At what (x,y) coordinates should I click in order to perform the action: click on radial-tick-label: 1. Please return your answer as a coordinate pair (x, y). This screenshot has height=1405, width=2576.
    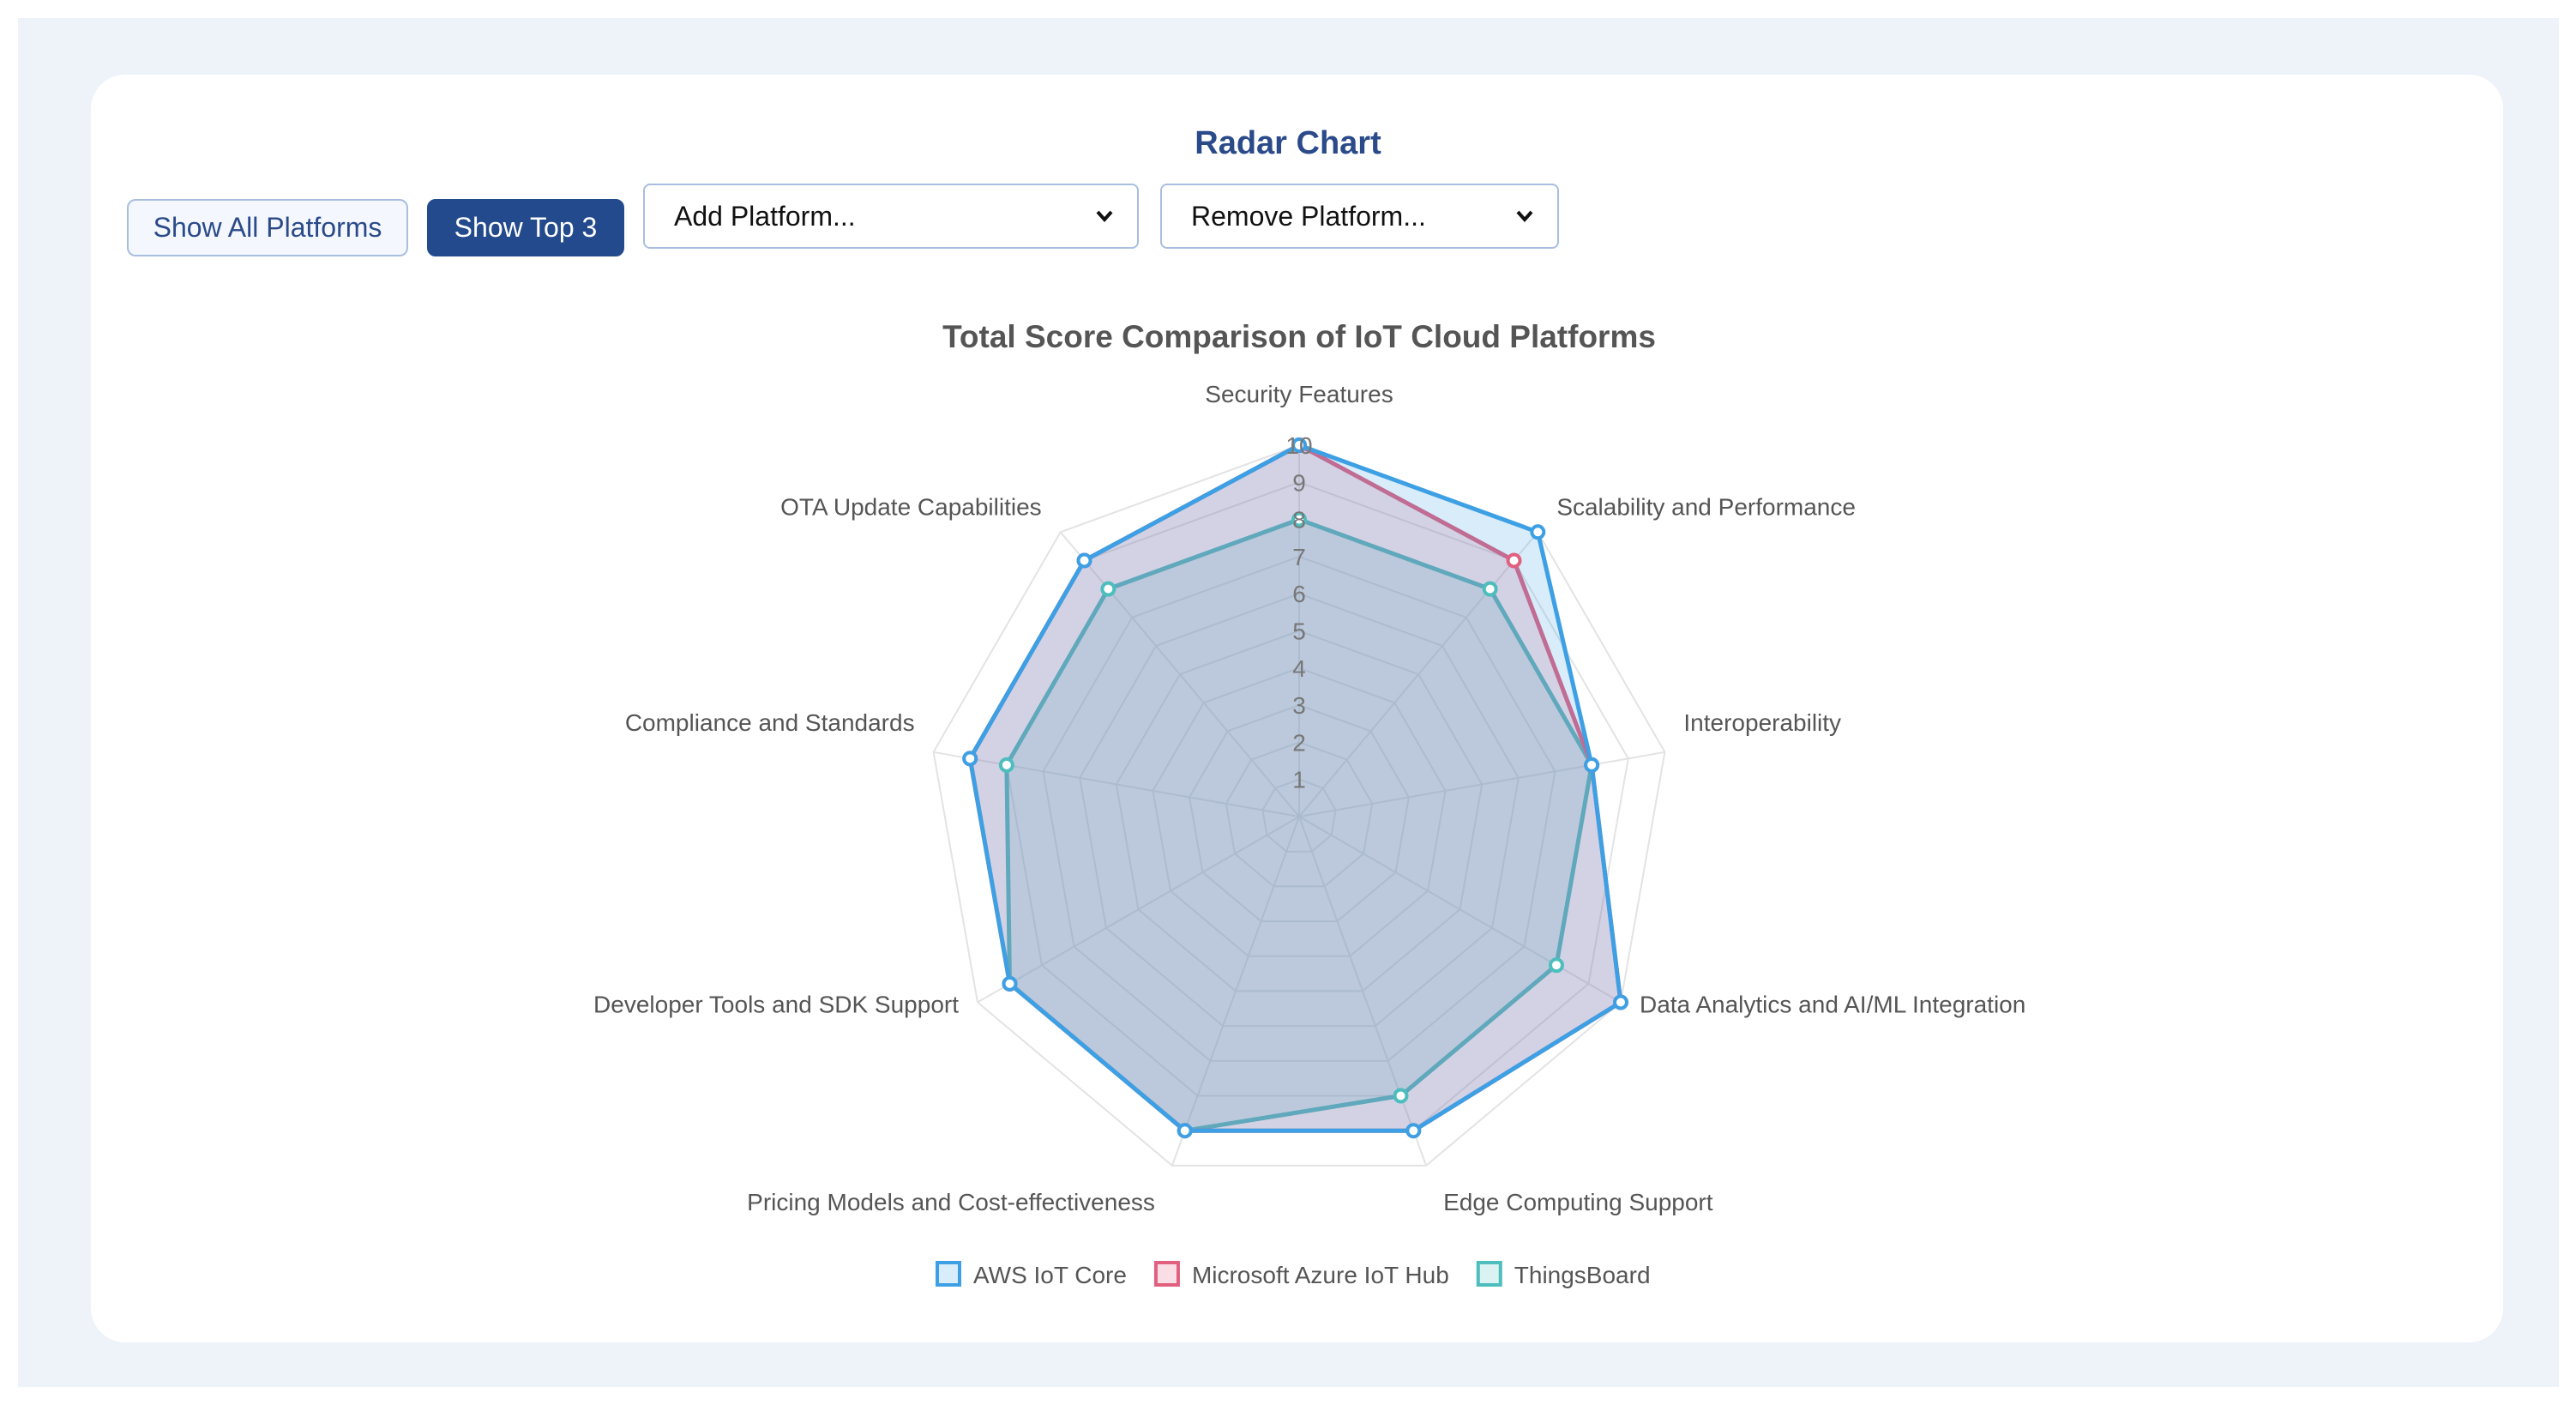
    Looking at the image, I should click on (1299, 780).